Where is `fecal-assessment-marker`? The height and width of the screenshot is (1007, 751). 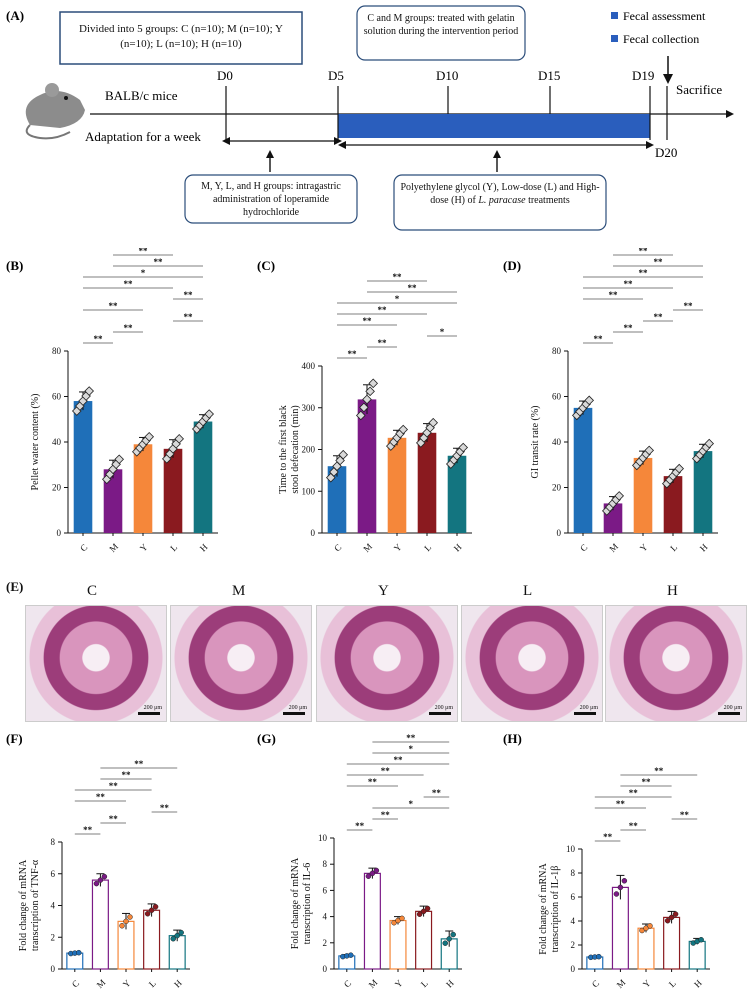
fecal-assessment-marker is located at coordinates (614, 15).